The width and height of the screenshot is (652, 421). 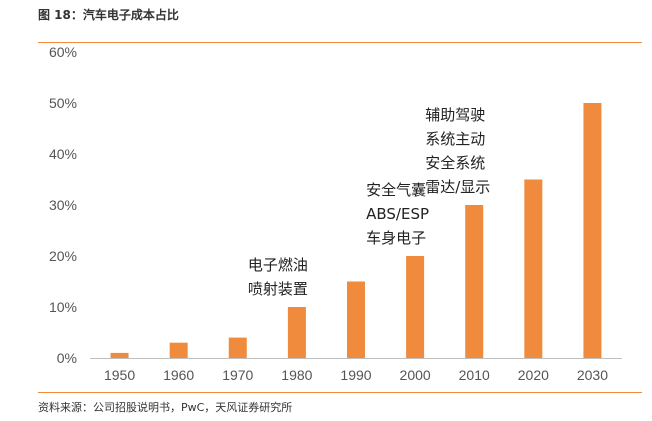 I want to click on annotation-line: ABS/ESP, so click(x=397, y=214).